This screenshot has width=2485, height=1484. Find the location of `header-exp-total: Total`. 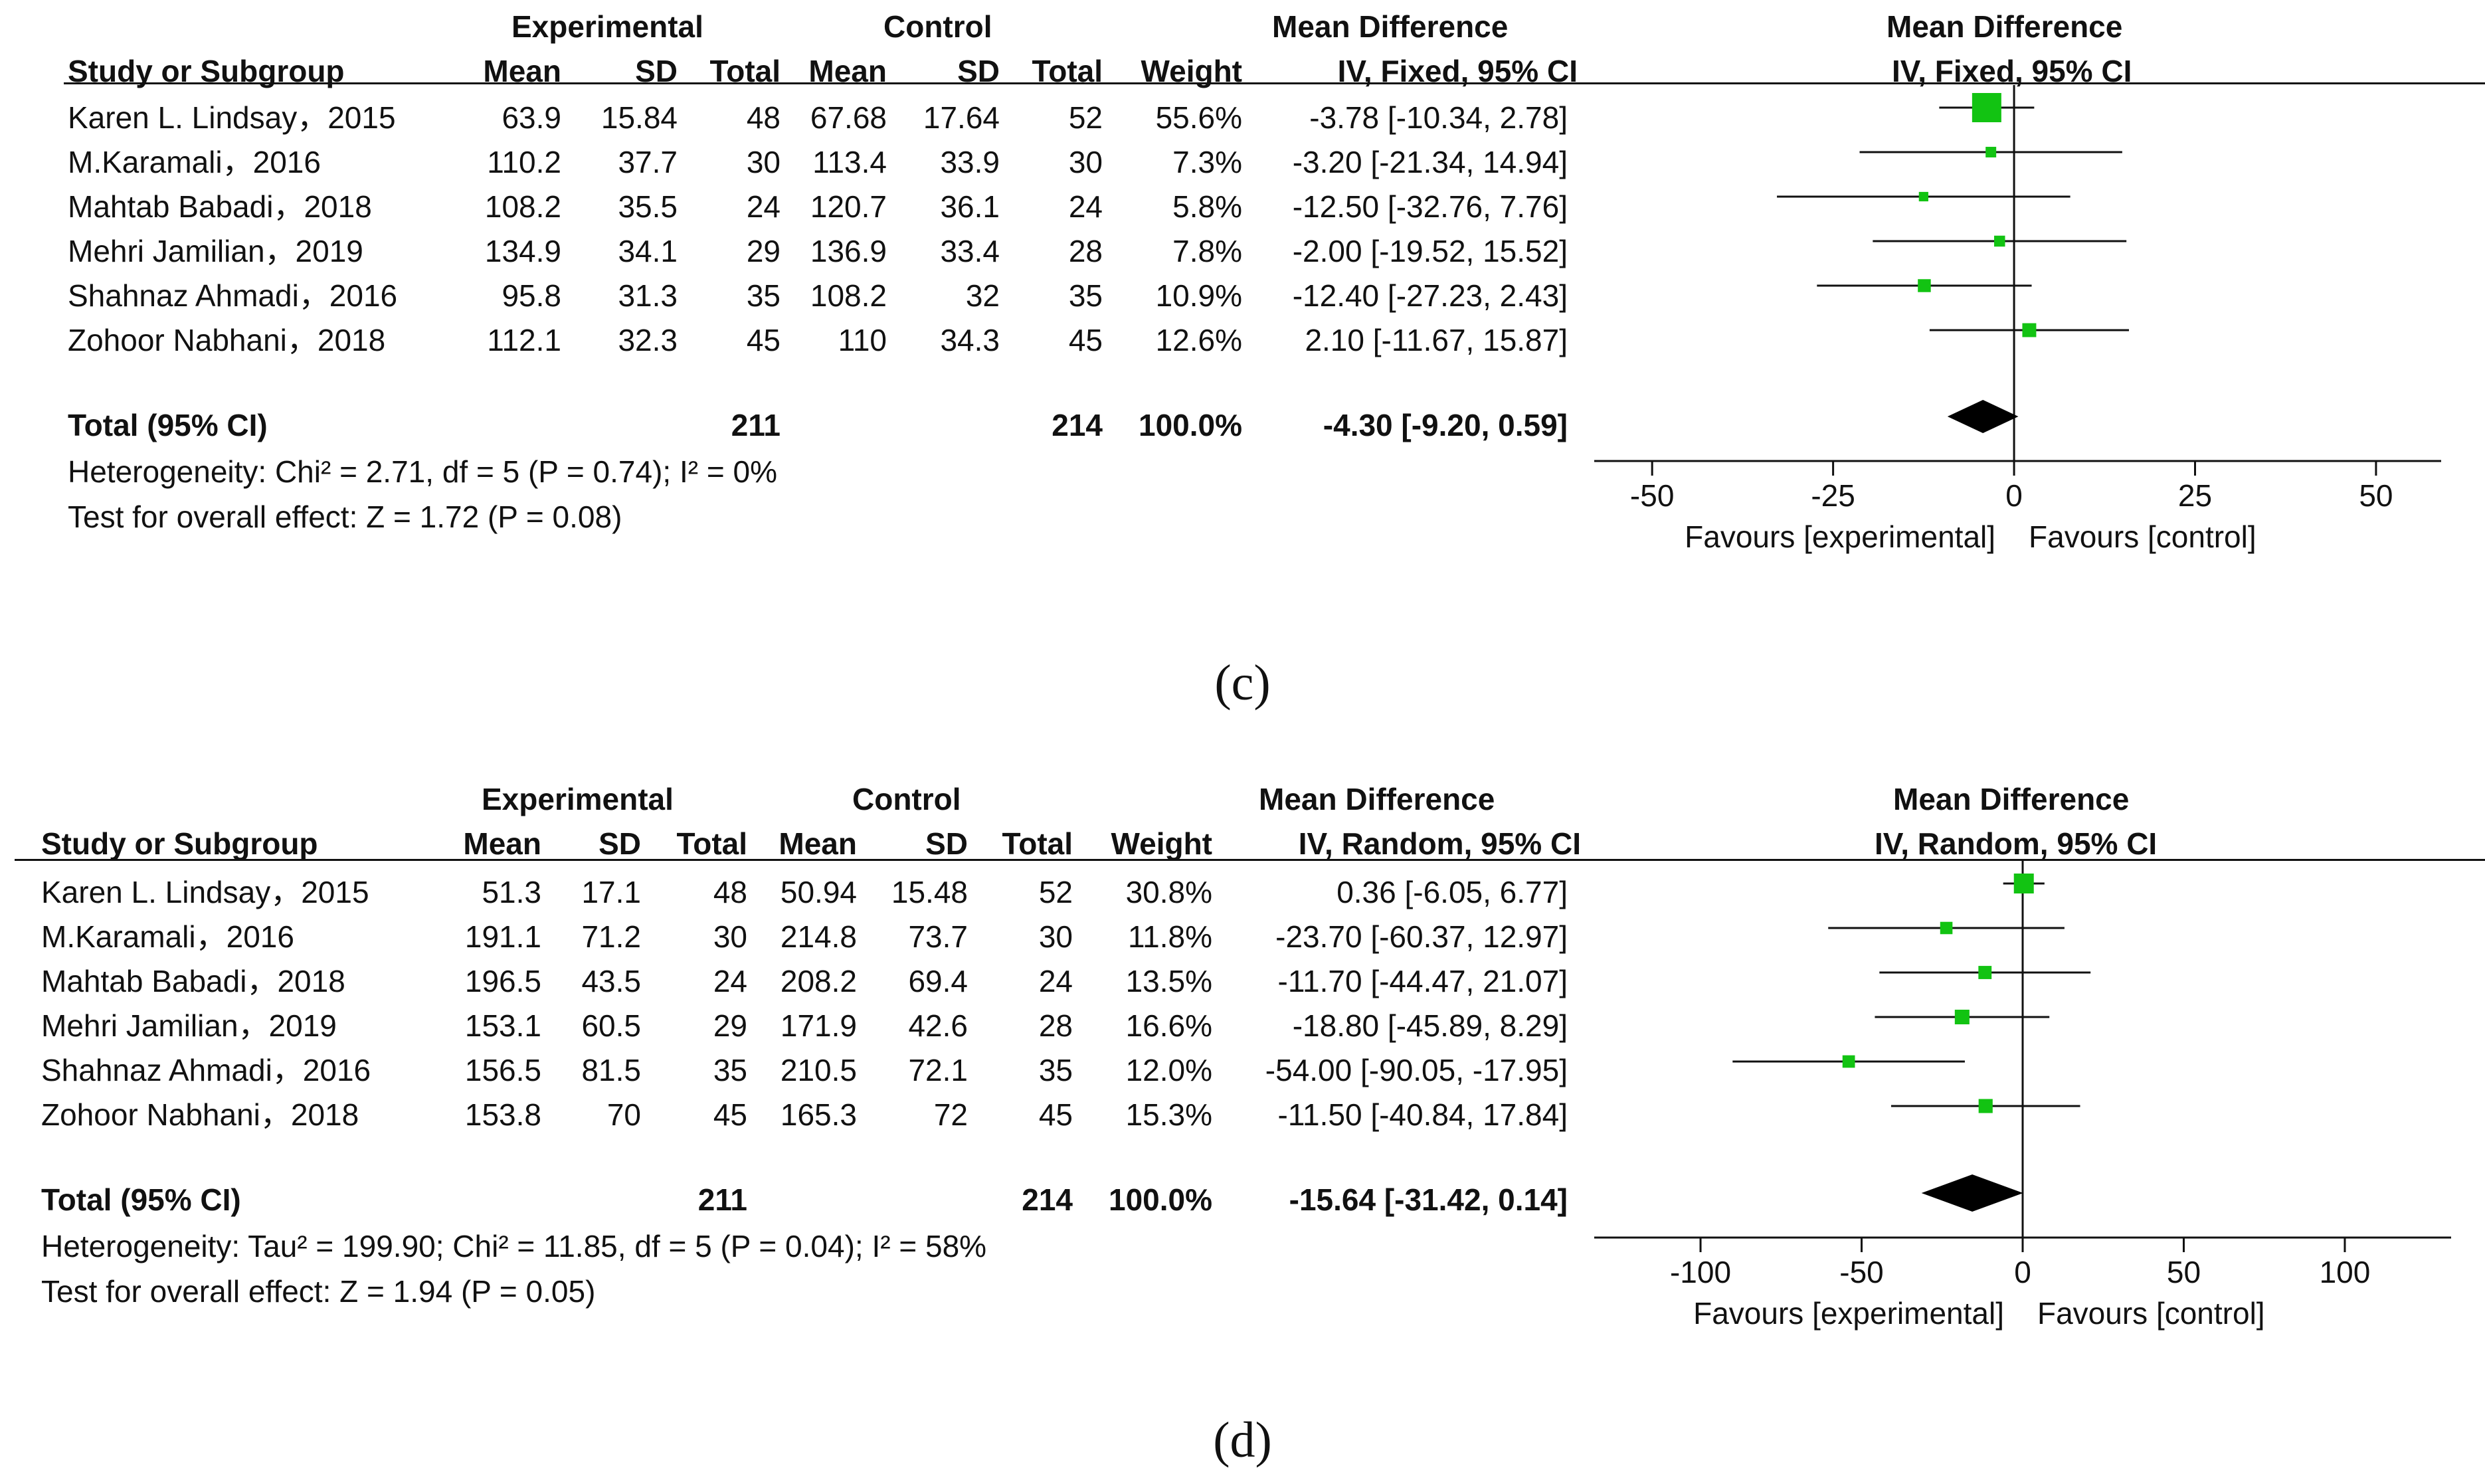

header-exp-total: Total is located at coordinates (745, 71).